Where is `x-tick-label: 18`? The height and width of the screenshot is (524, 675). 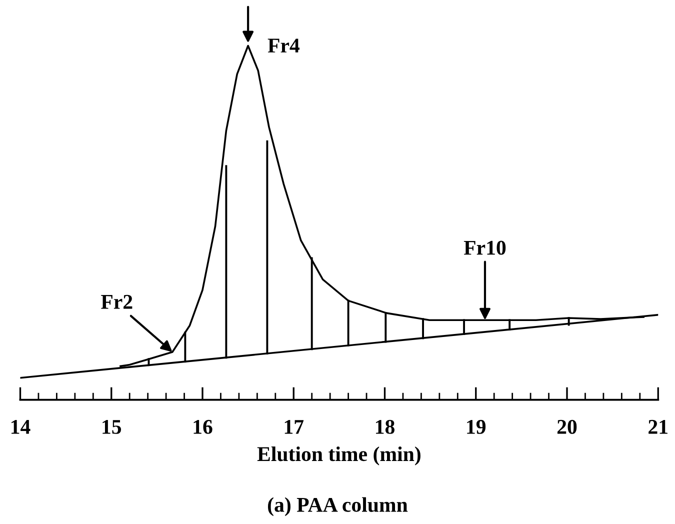
x-tick-label: 18 is located at coordinates (385, 427).